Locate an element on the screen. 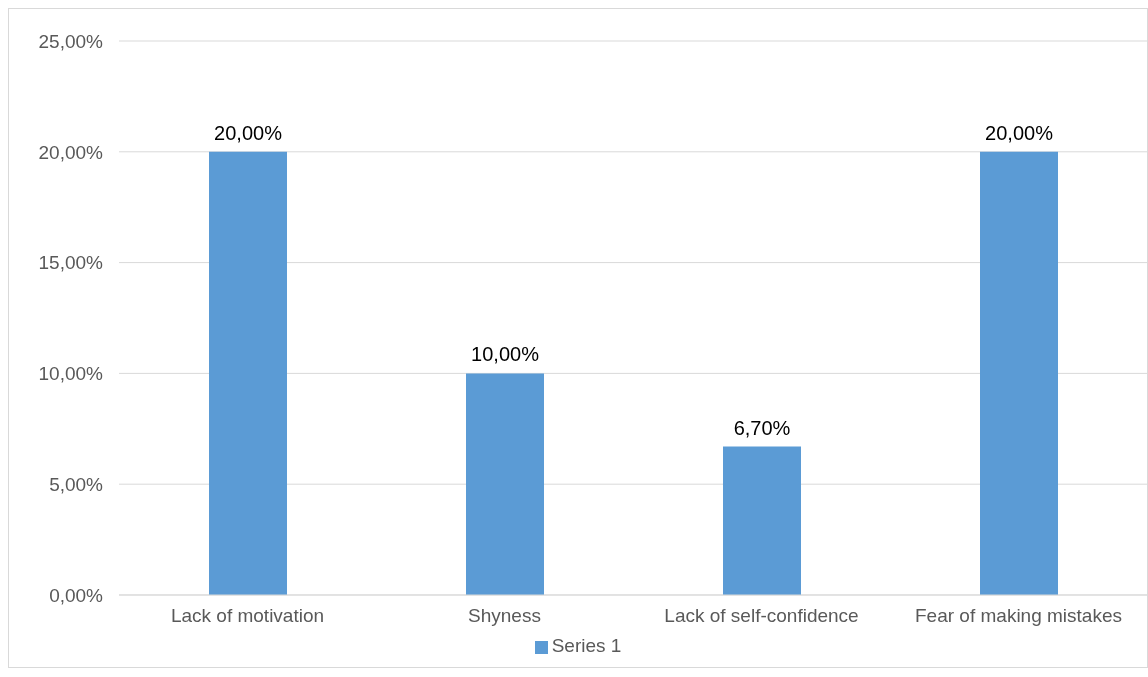 The image size is (1148, 677). y-tick-label: 5,00% is located at coordinates (76, 484).